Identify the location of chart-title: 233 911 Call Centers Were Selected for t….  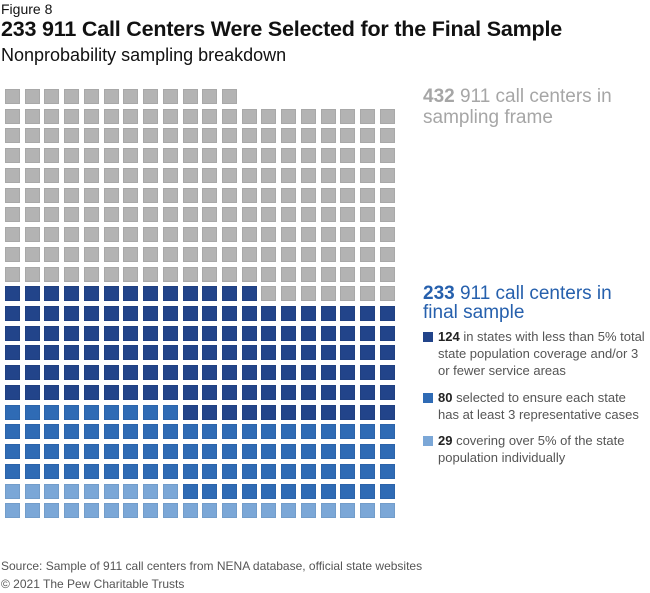
(281, 29).